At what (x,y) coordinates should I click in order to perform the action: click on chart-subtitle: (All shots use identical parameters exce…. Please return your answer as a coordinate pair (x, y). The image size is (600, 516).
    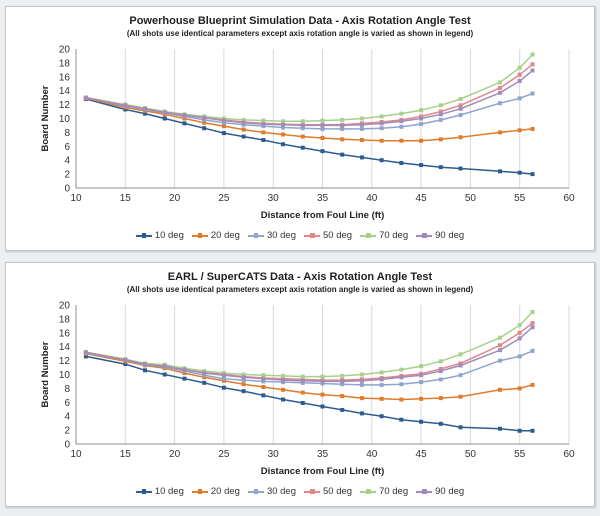
    Looking at the image, I should click on (300, 33).